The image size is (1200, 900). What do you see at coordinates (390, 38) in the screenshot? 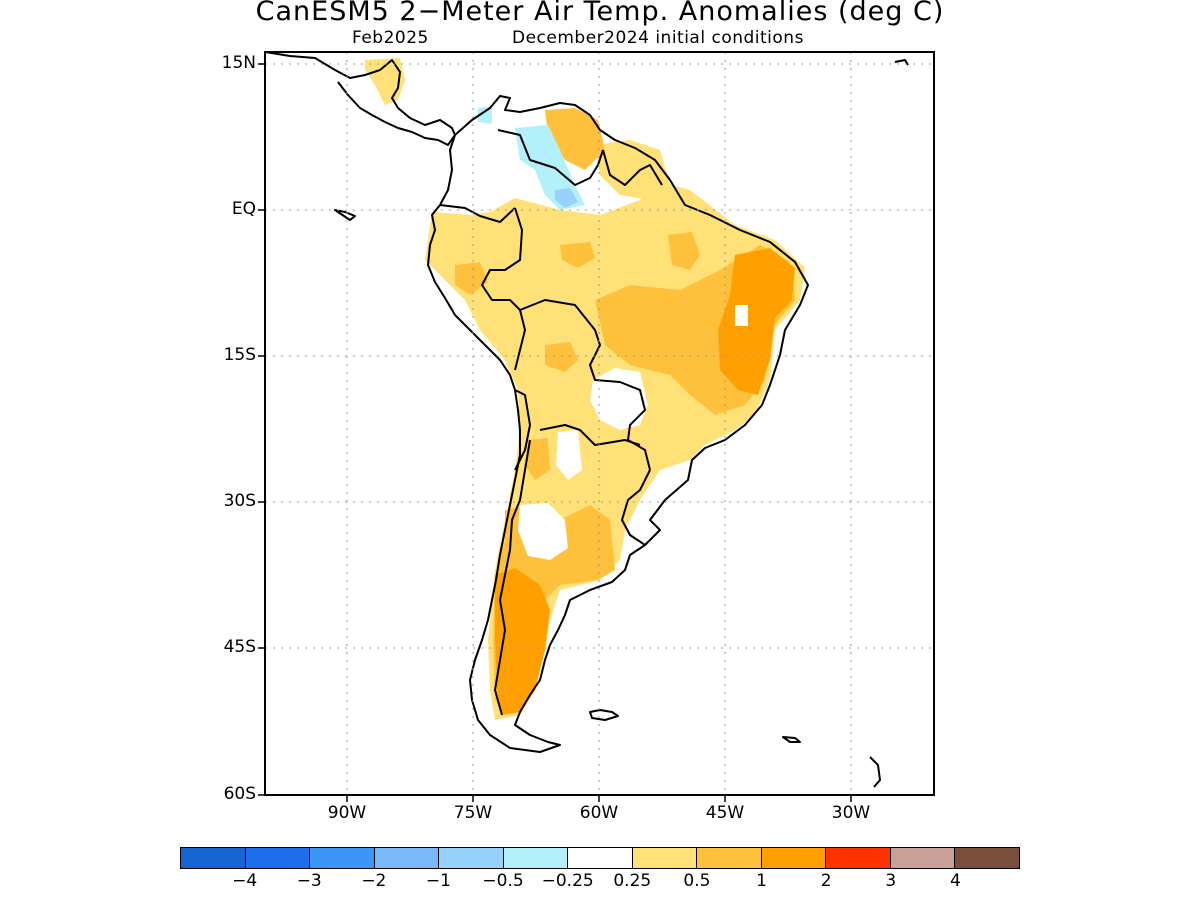
I see `forecast-month: Feb2025` at bounding box center [390, 38].